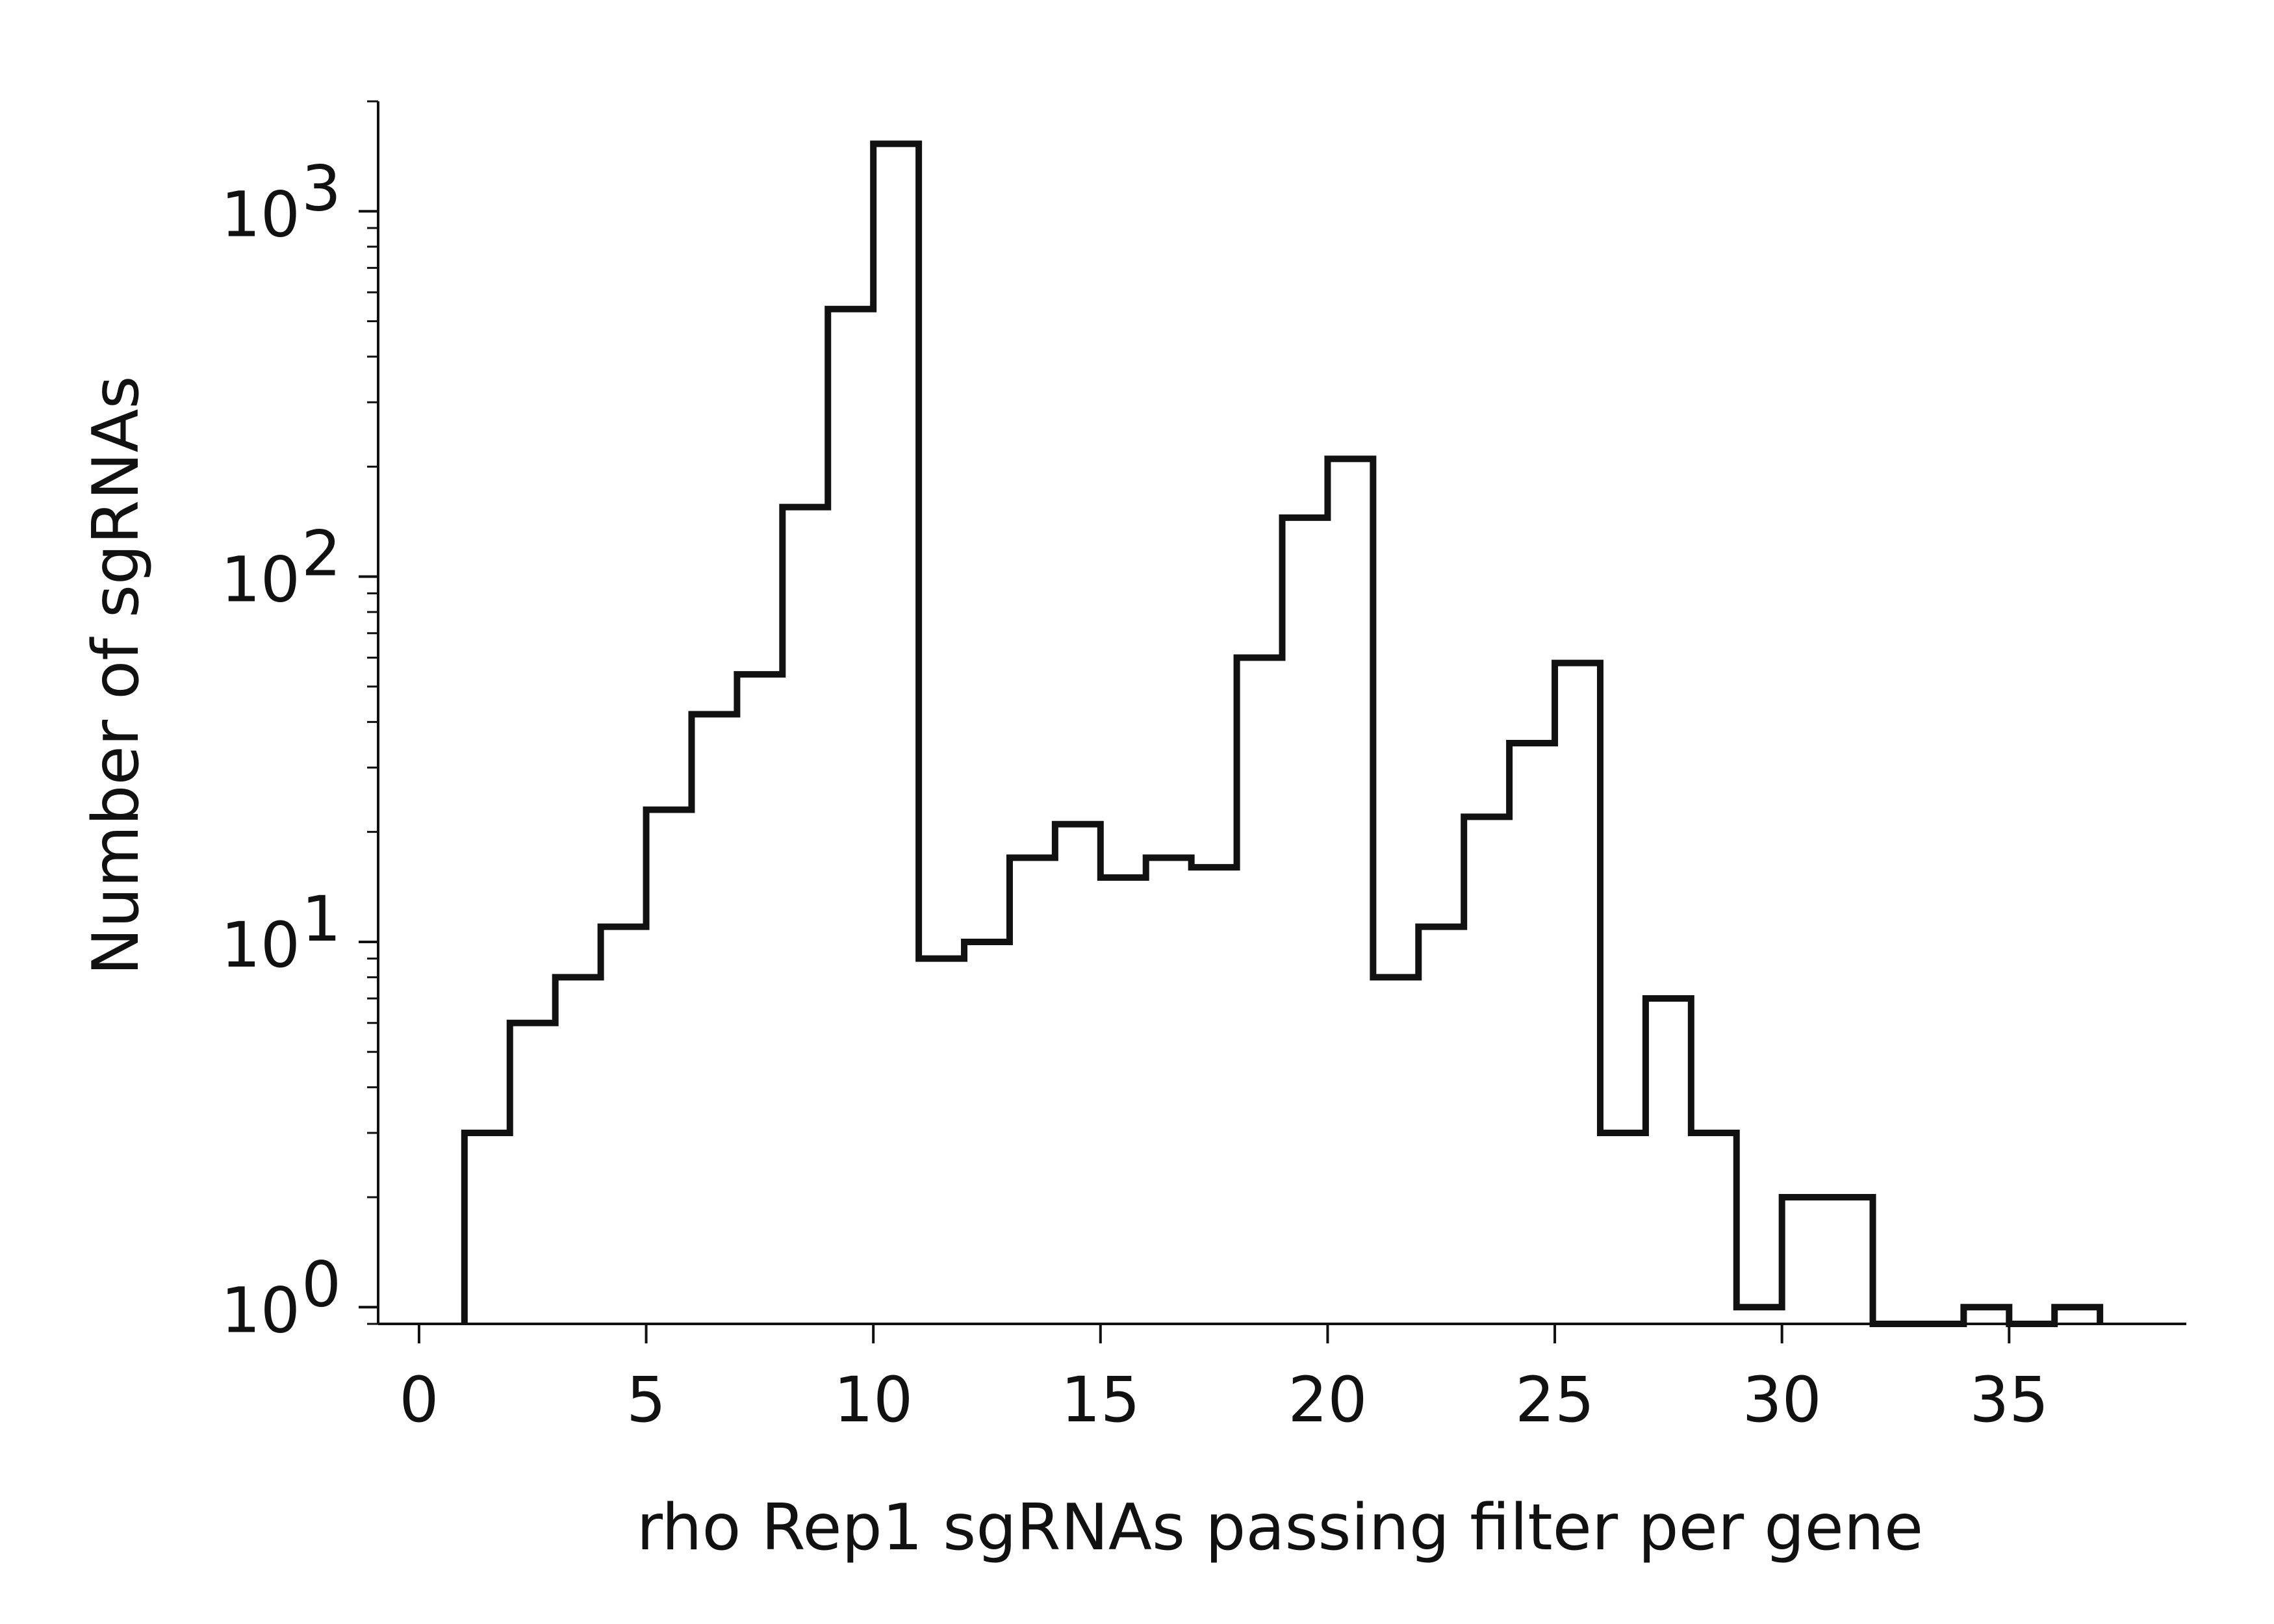 The height and width of the screenshot is (1624, 2274). I want to click on x-tick-label: 15, so click(1100, 1400).